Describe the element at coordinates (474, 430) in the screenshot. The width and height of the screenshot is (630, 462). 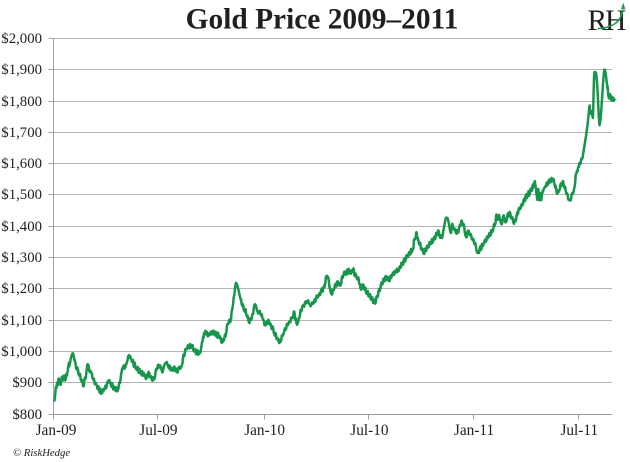
I see `svg-text: Jan-11` at that location.